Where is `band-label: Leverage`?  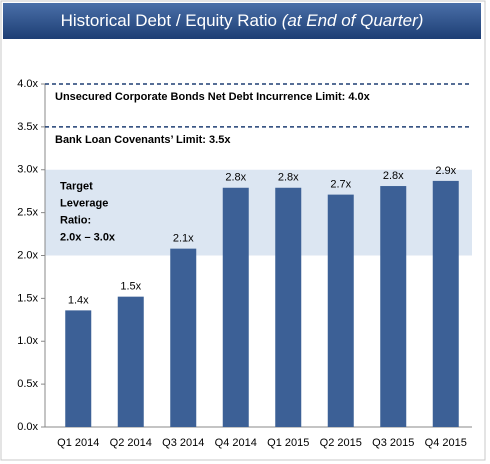
band-label: Leverage is located at coordinates (84, 204).